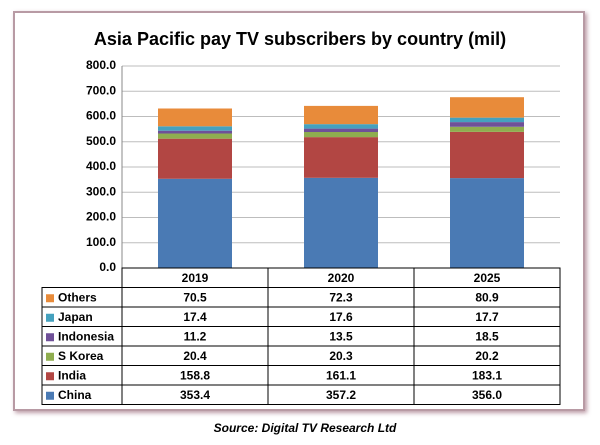 This screenshot has height=445, width=600. What do you see at coordinates (341, 375) in the screenshot?
I see `table-value: 161.1` at bounding box center [341, 375].